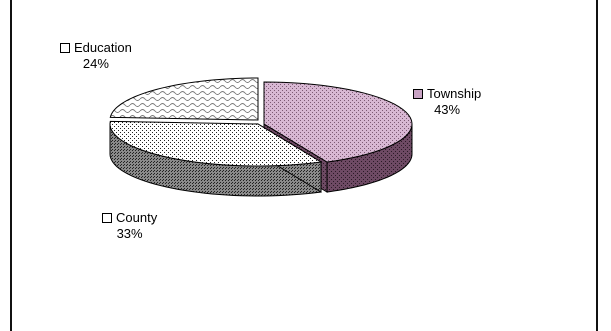 This screenshot has height=331, width=611. What do you see at coordinates (184, 99) in the screenshot?
I see `slice-education` at bounding box center [184, 99].